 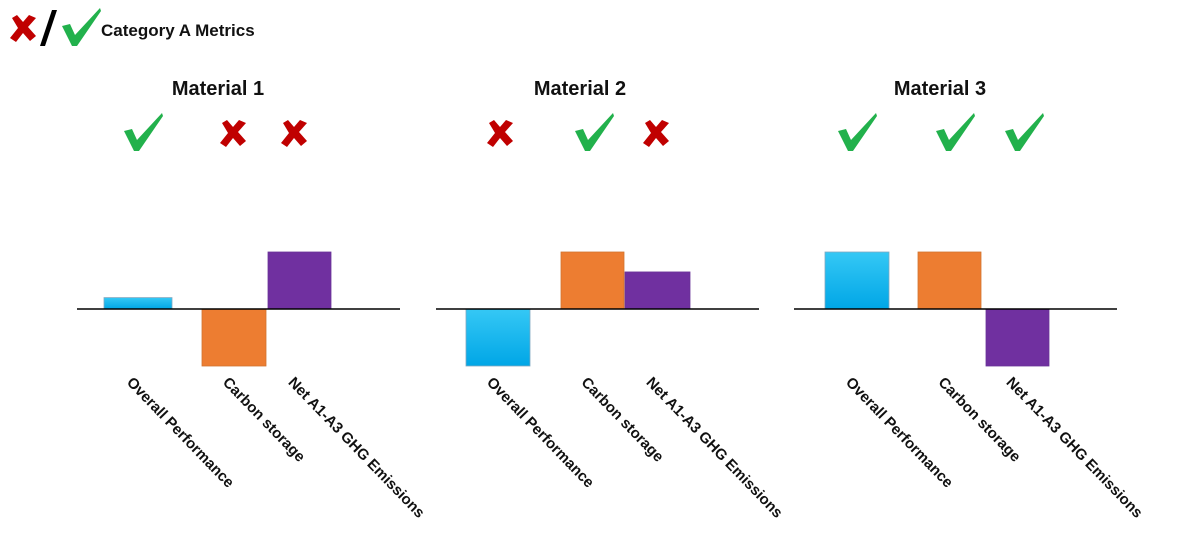 What do you see at coordinates (580, 89) in the screenshot?
I see `panel-title: Material 2` at bounding box center [580, 89].